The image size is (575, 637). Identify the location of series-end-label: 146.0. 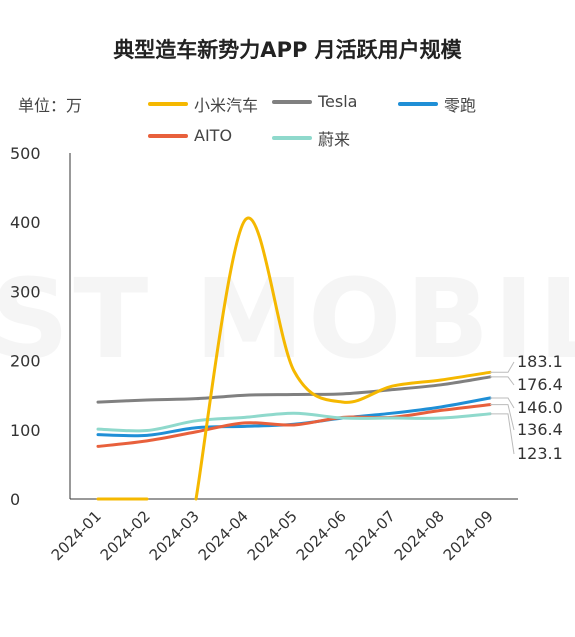
(540, 407).